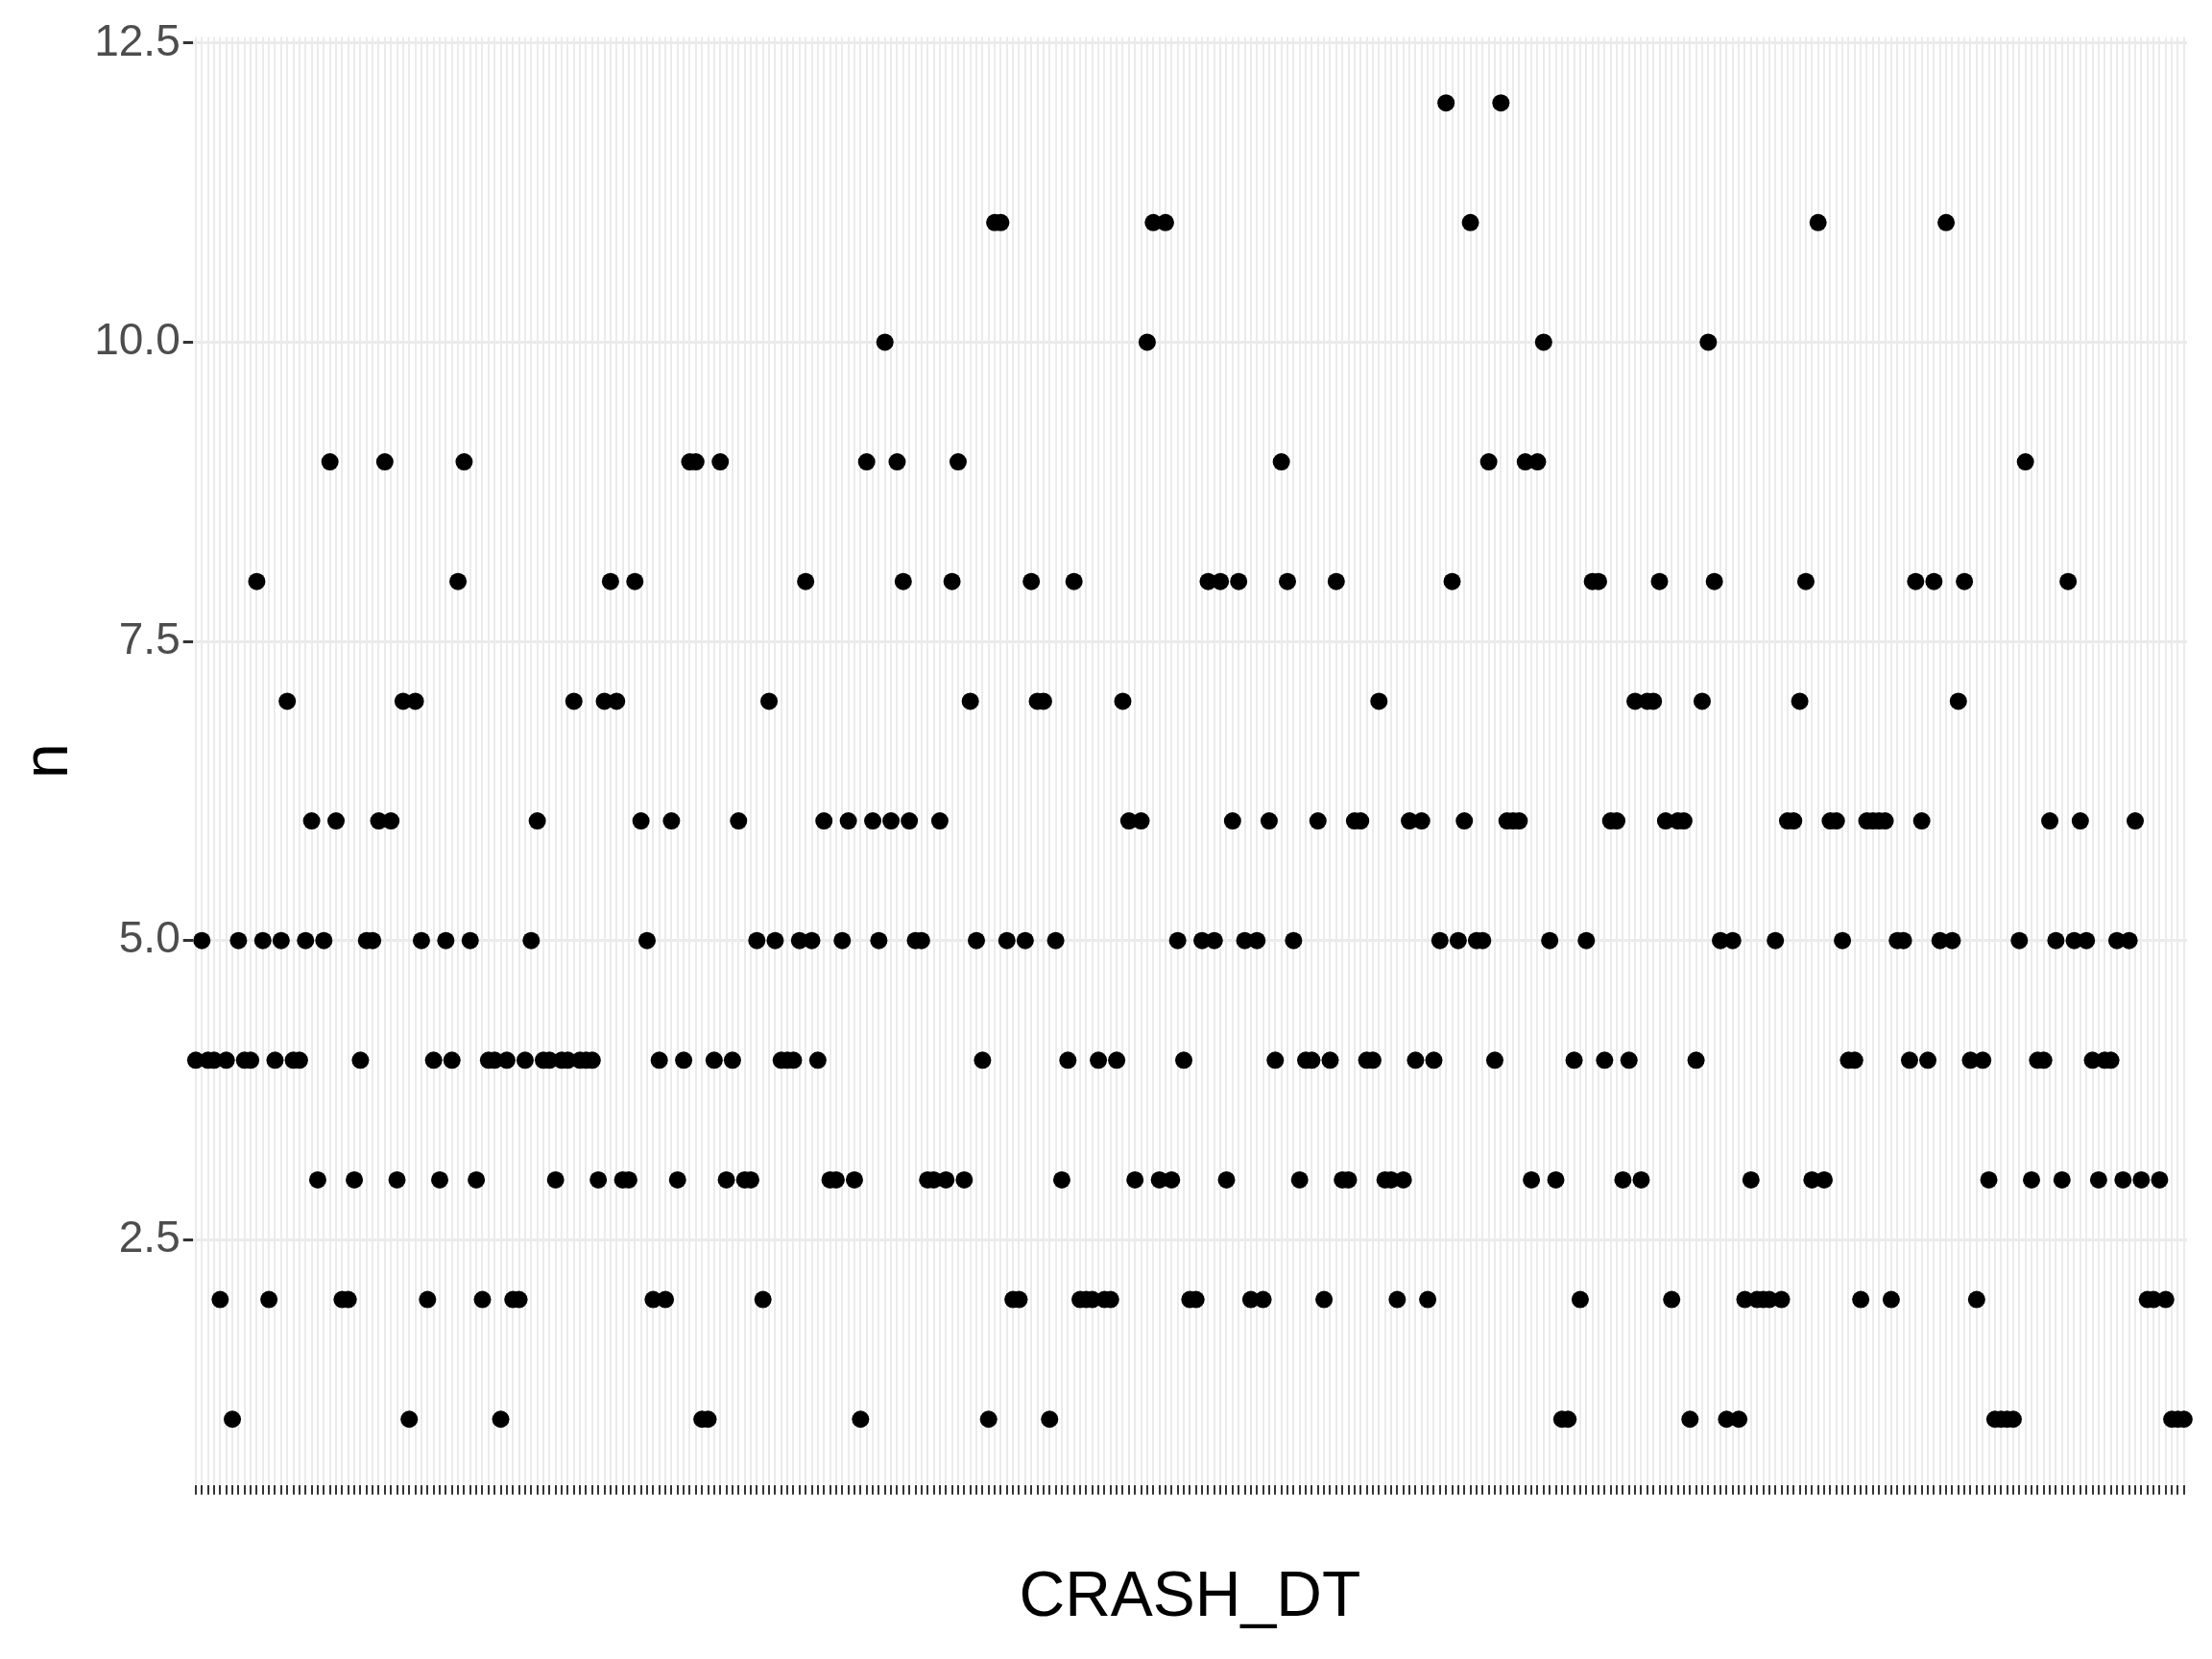 The width and height of the screenshot is (2212, 1659). Describe the element at coordinates (1190, 1593) in the screenshot. I see `x-axis-title: CRASH_DT` at that location.